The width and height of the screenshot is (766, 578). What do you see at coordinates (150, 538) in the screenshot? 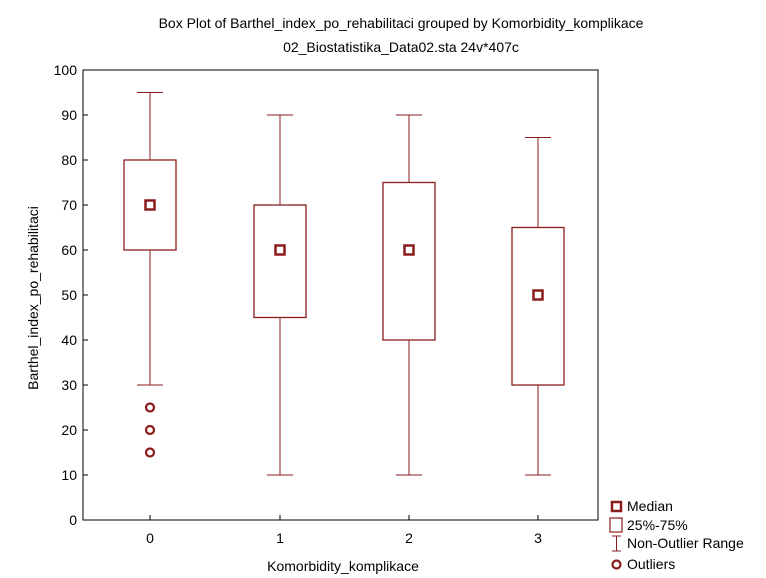
I see `x-tick-label: 0` at bounding box center [150, 538].